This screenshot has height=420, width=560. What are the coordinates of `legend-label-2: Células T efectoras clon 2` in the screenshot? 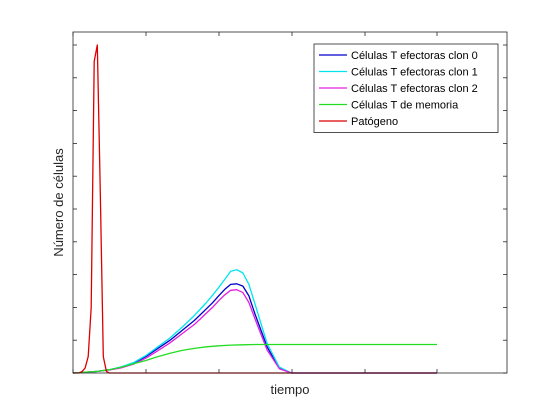 It's located at (414, 89).